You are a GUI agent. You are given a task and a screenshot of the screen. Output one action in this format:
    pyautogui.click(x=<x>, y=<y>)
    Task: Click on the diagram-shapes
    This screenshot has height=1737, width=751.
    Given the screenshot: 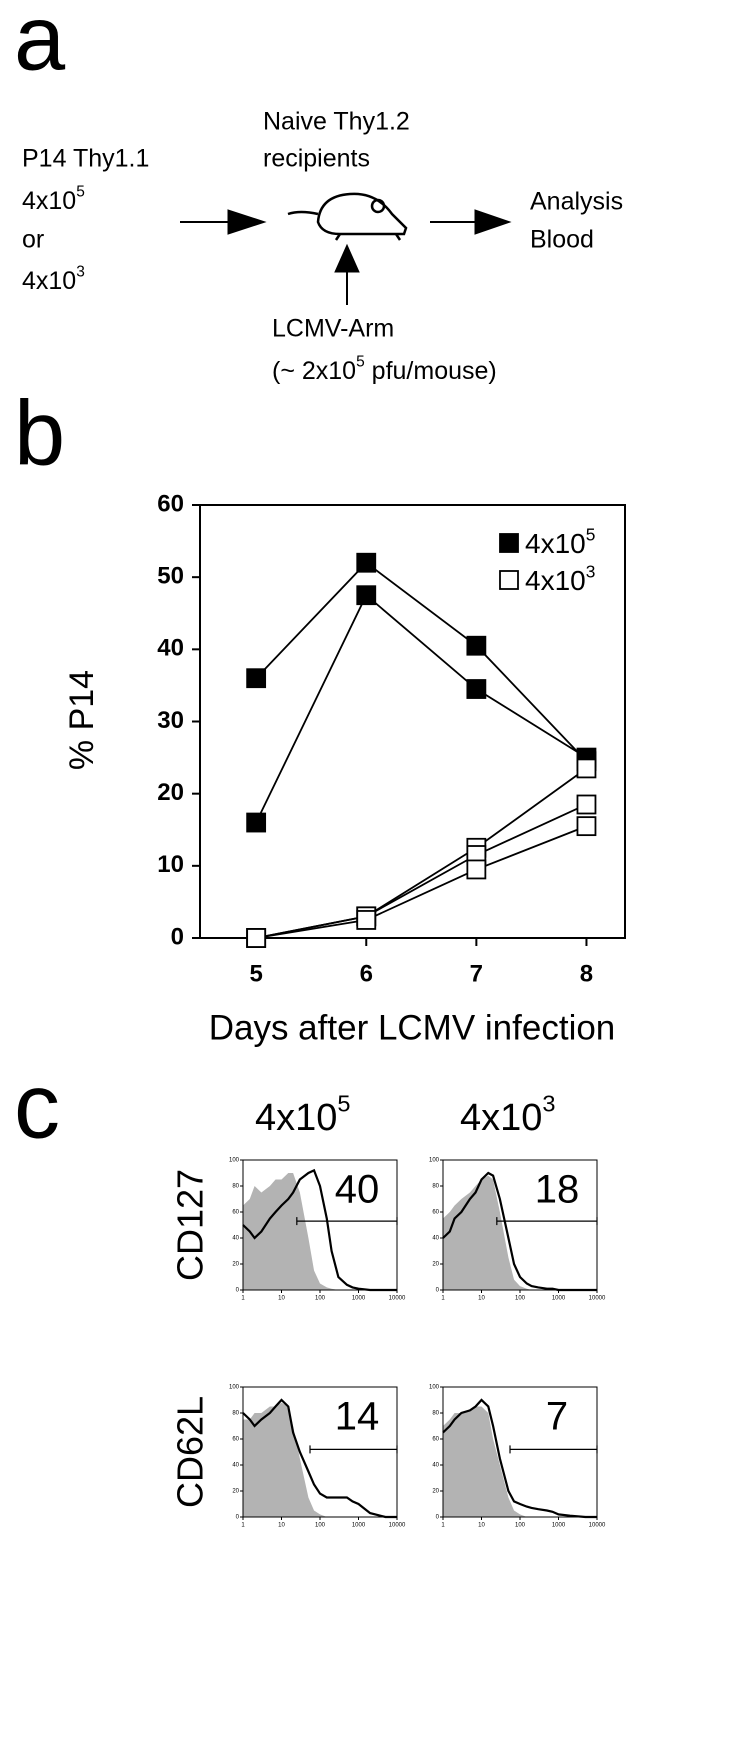 What is the action you would take?
    pyautogui.click(x=346, y=248)
    